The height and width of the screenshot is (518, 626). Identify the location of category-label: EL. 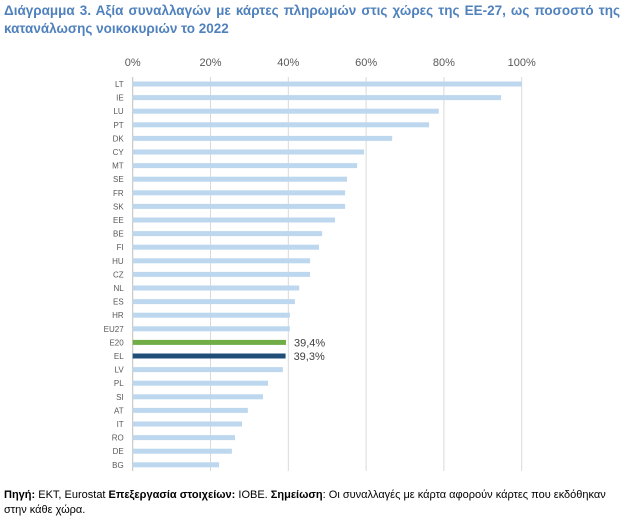
(119, 356).